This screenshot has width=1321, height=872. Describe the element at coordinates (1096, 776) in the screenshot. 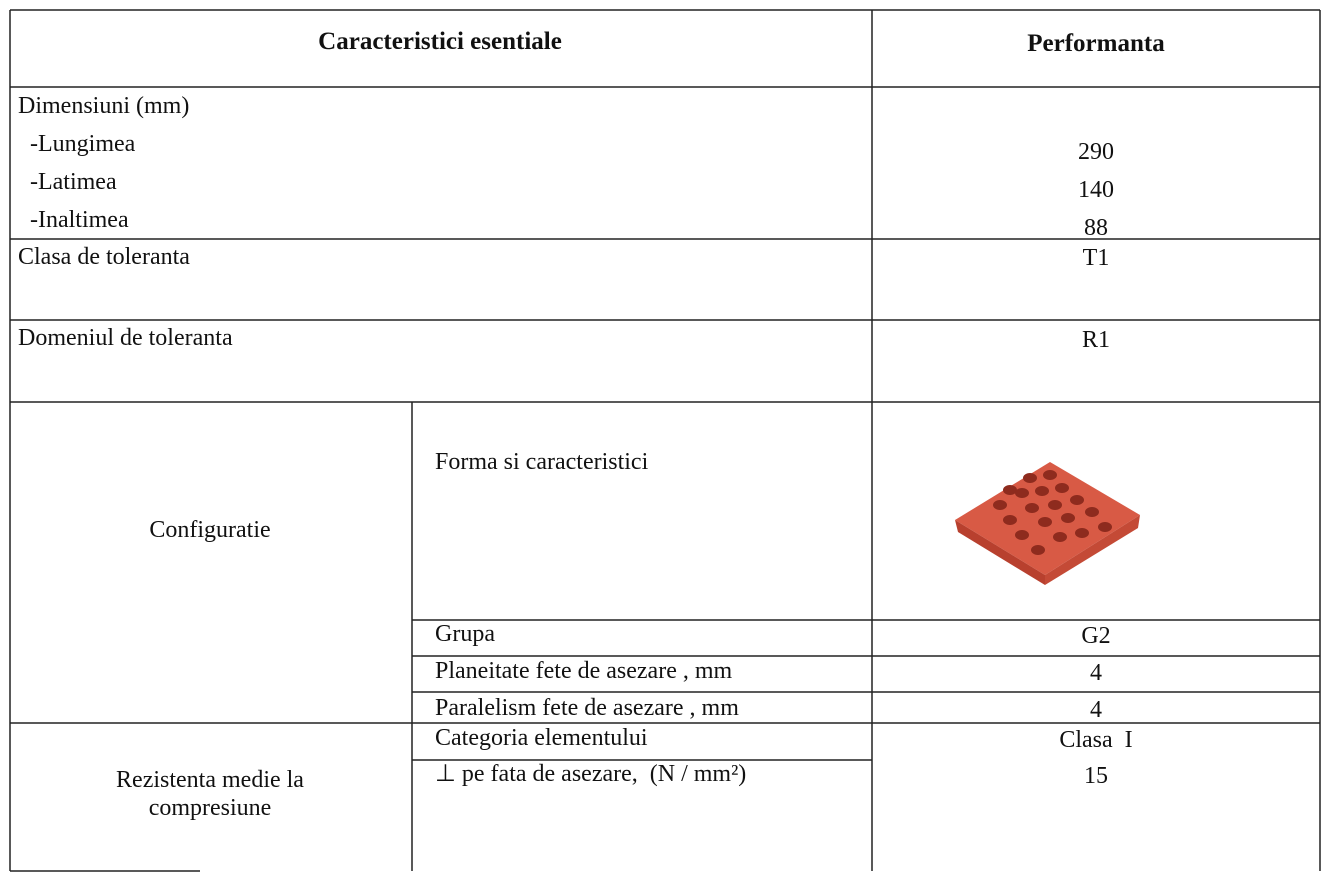

I see `row-value: 15` at that location.